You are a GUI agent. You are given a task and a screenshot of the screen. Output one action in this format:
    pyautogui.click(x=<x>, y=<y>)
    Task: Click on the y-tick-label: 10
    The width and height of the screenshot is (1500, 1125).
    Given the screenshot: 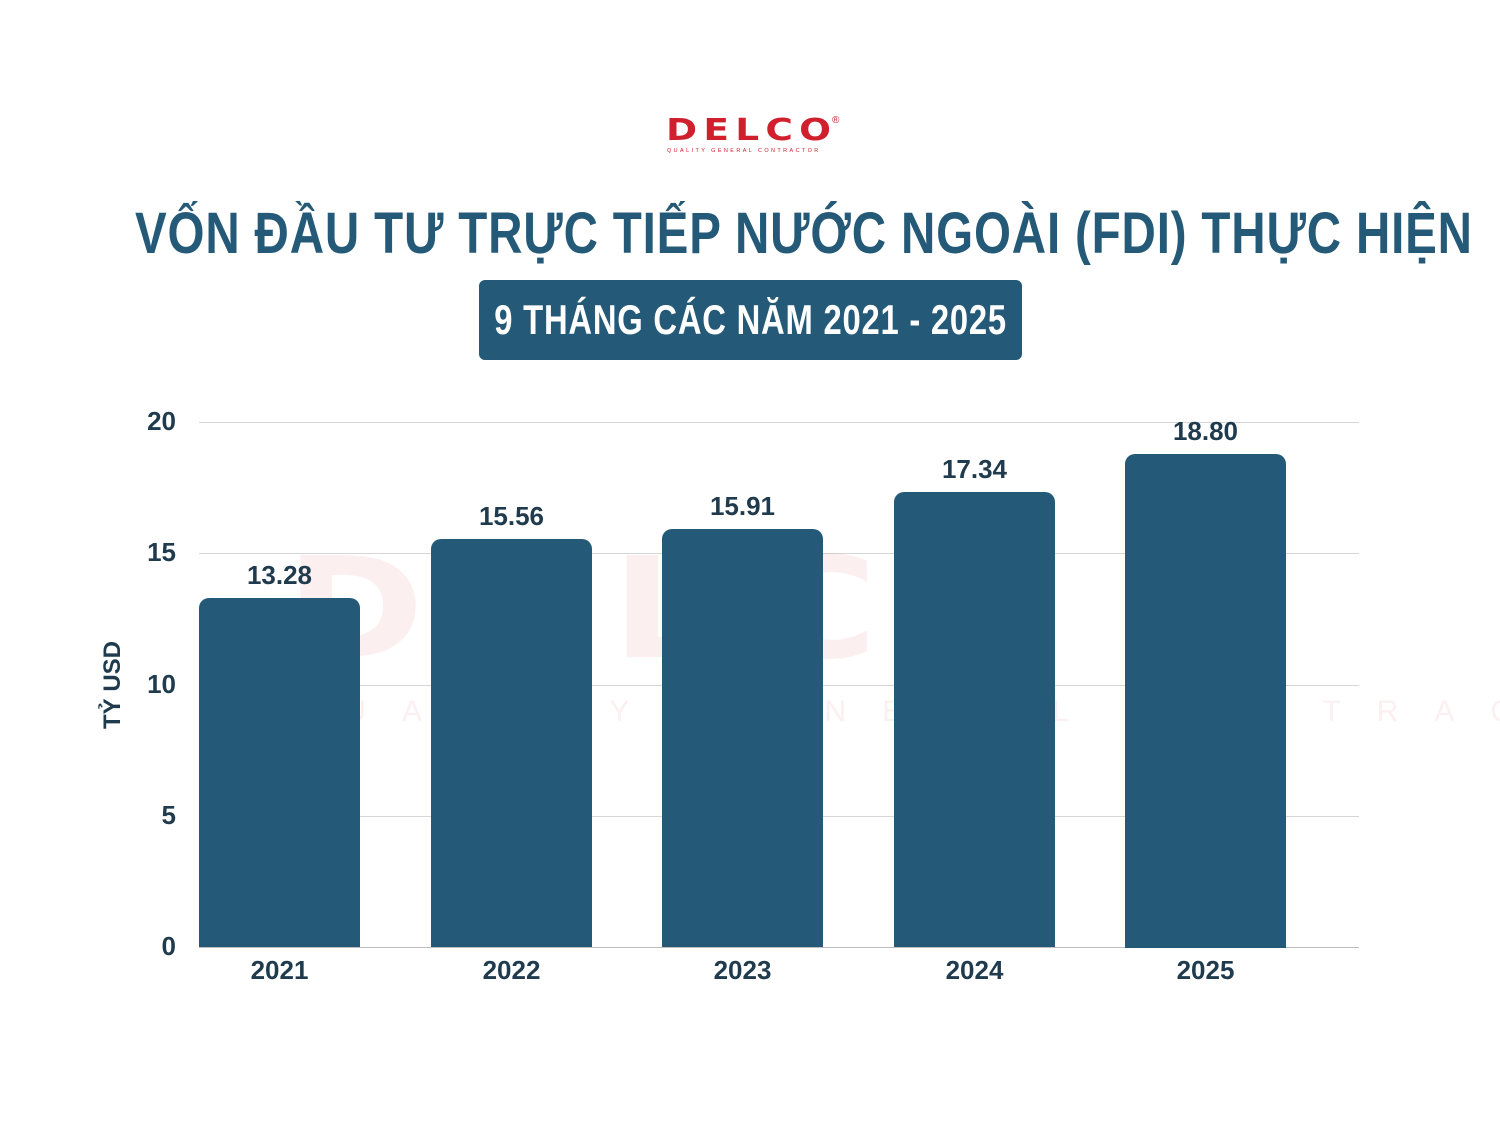 What is the action you would take?
    pyautogui.click(x=161, y=684)
    